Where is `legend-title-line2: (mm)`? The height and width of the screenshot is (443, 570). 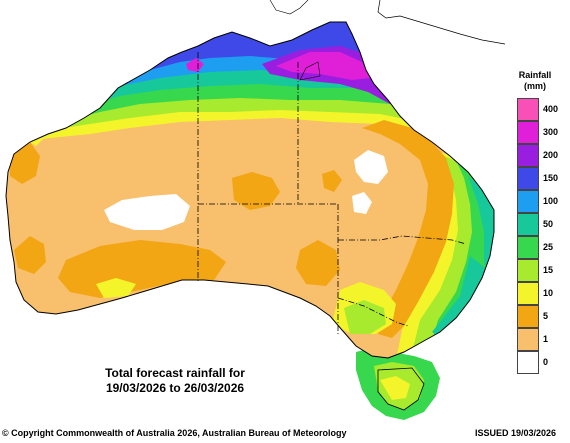 legend-title-line2: (mm) is located at coordinates (535, 86).